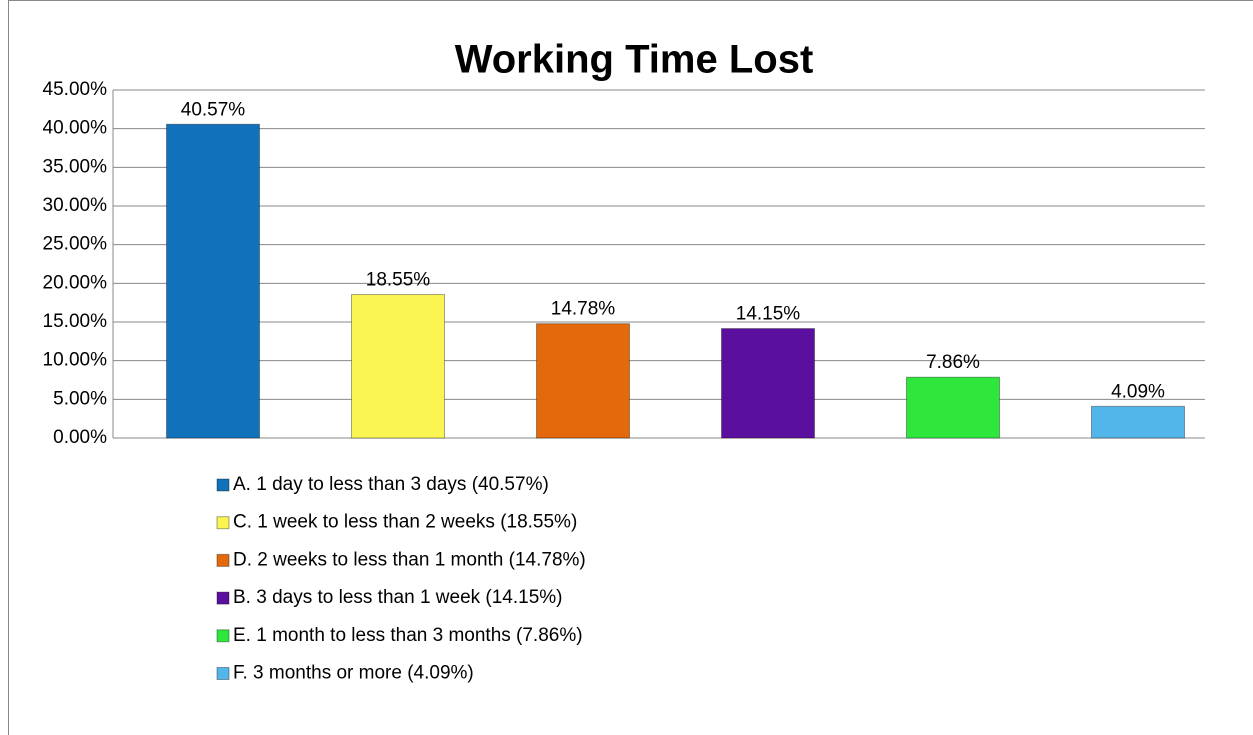  I want to click on y-tick-label: 40.00%, so click(75, 128).